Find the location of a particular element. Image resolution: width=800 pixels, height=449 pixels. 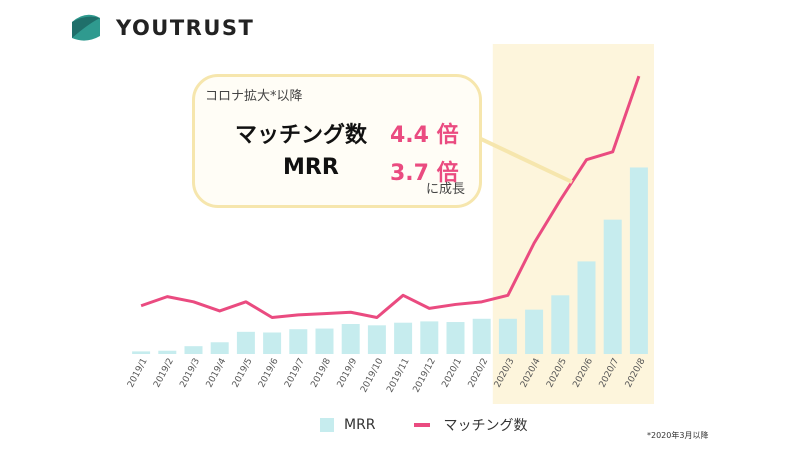

x-tick-2019-5: 2019/5 is located at coordinates (243, 373).